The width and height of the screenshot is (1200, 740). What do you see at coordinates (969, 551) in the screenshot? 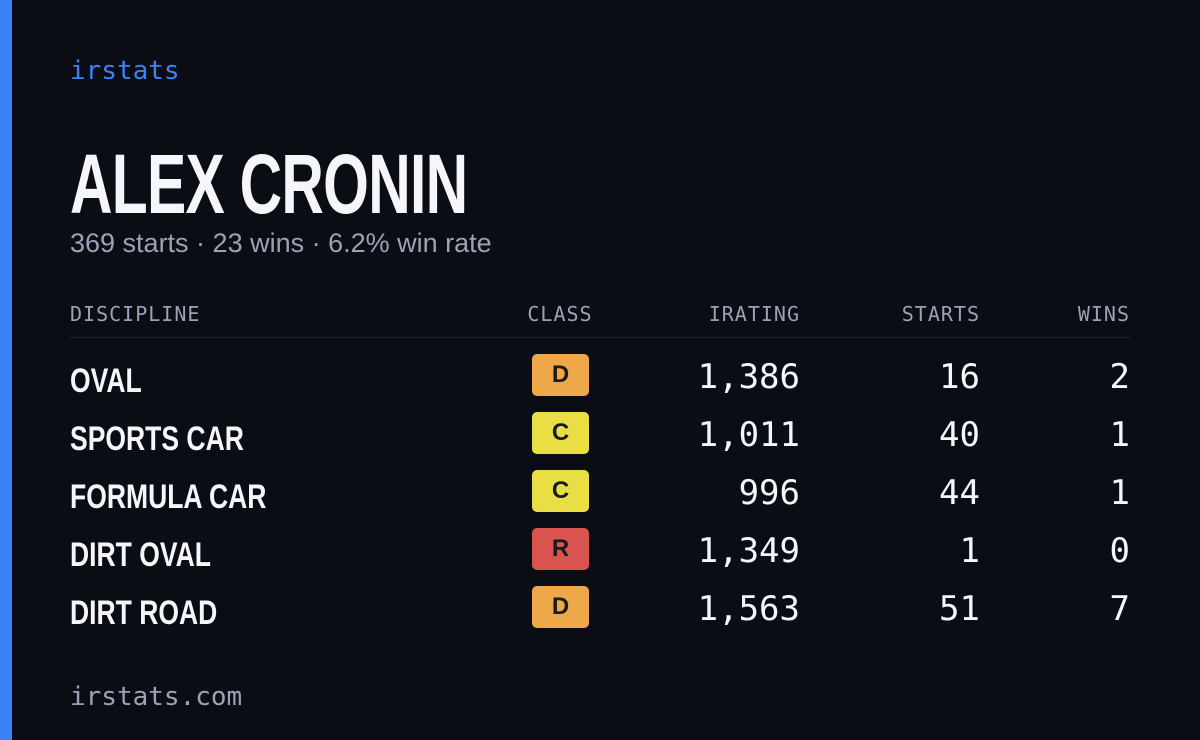
I see `starts: 1` at bounding box center [969, 551].